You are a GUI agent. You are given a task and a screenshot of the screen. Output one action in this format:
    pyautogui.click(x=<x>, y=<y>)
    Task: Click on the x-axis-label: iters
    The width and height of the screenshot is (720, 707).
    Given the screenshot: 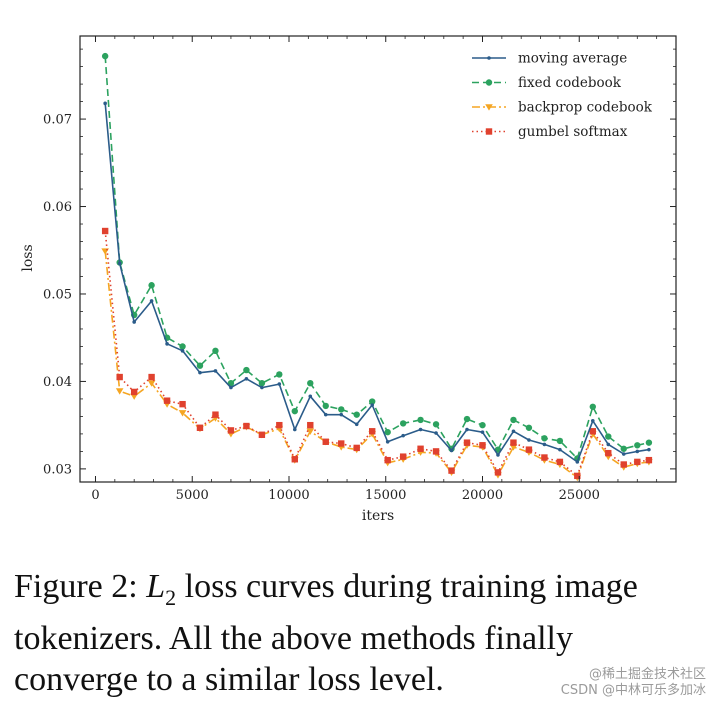 What is the action you would take?
    pyautogui.click(x=378, y=516)
    